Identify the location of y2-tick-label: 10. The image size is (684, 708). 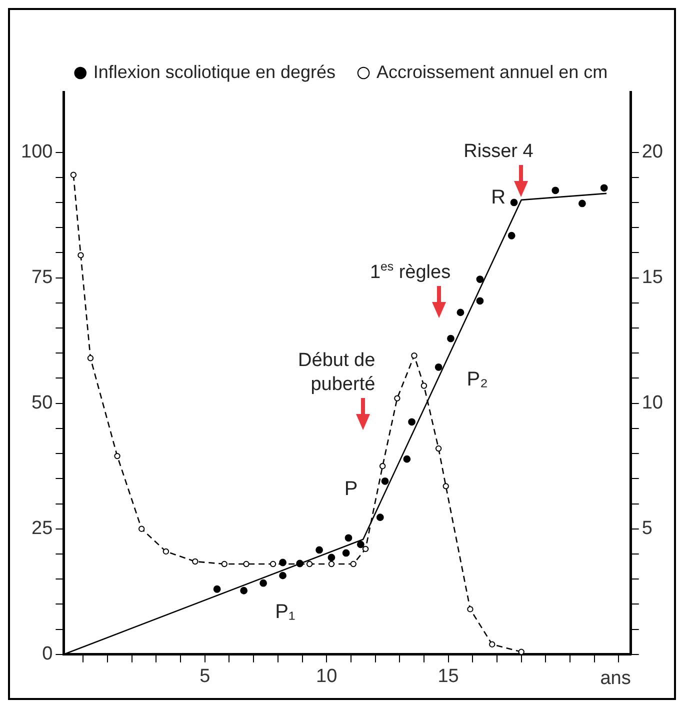
(653, 403).